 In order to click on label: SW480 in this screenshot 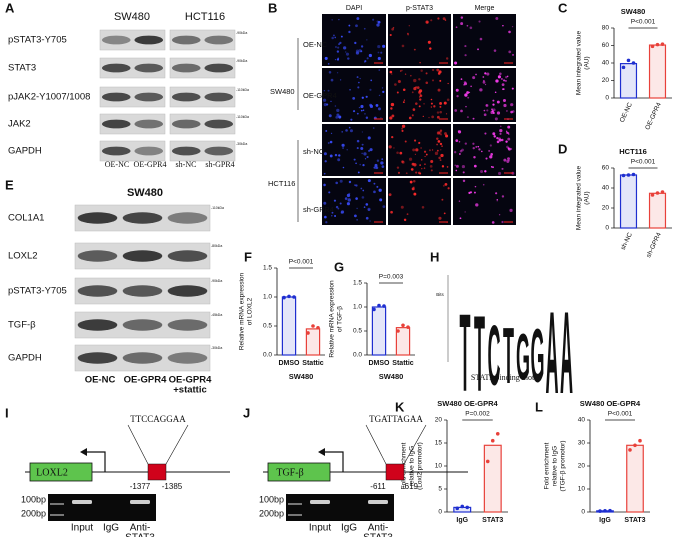, I will do `click(391, 376)`.